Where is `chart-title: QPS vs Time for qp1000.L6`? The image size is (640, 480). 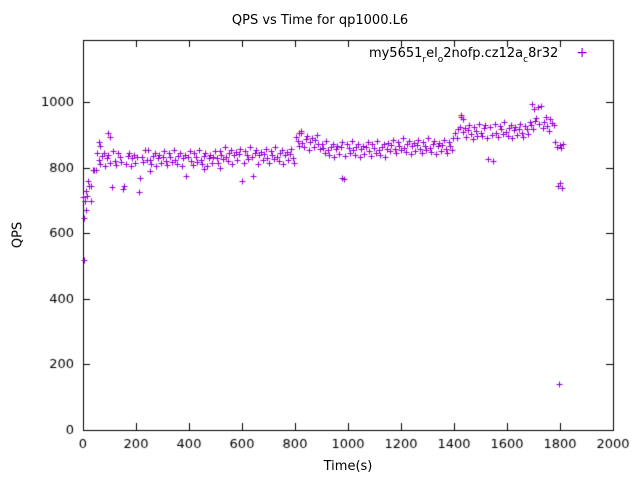
chart-title: QPS vs Time for qp1000.L6 is located at coordinates (320, 20).